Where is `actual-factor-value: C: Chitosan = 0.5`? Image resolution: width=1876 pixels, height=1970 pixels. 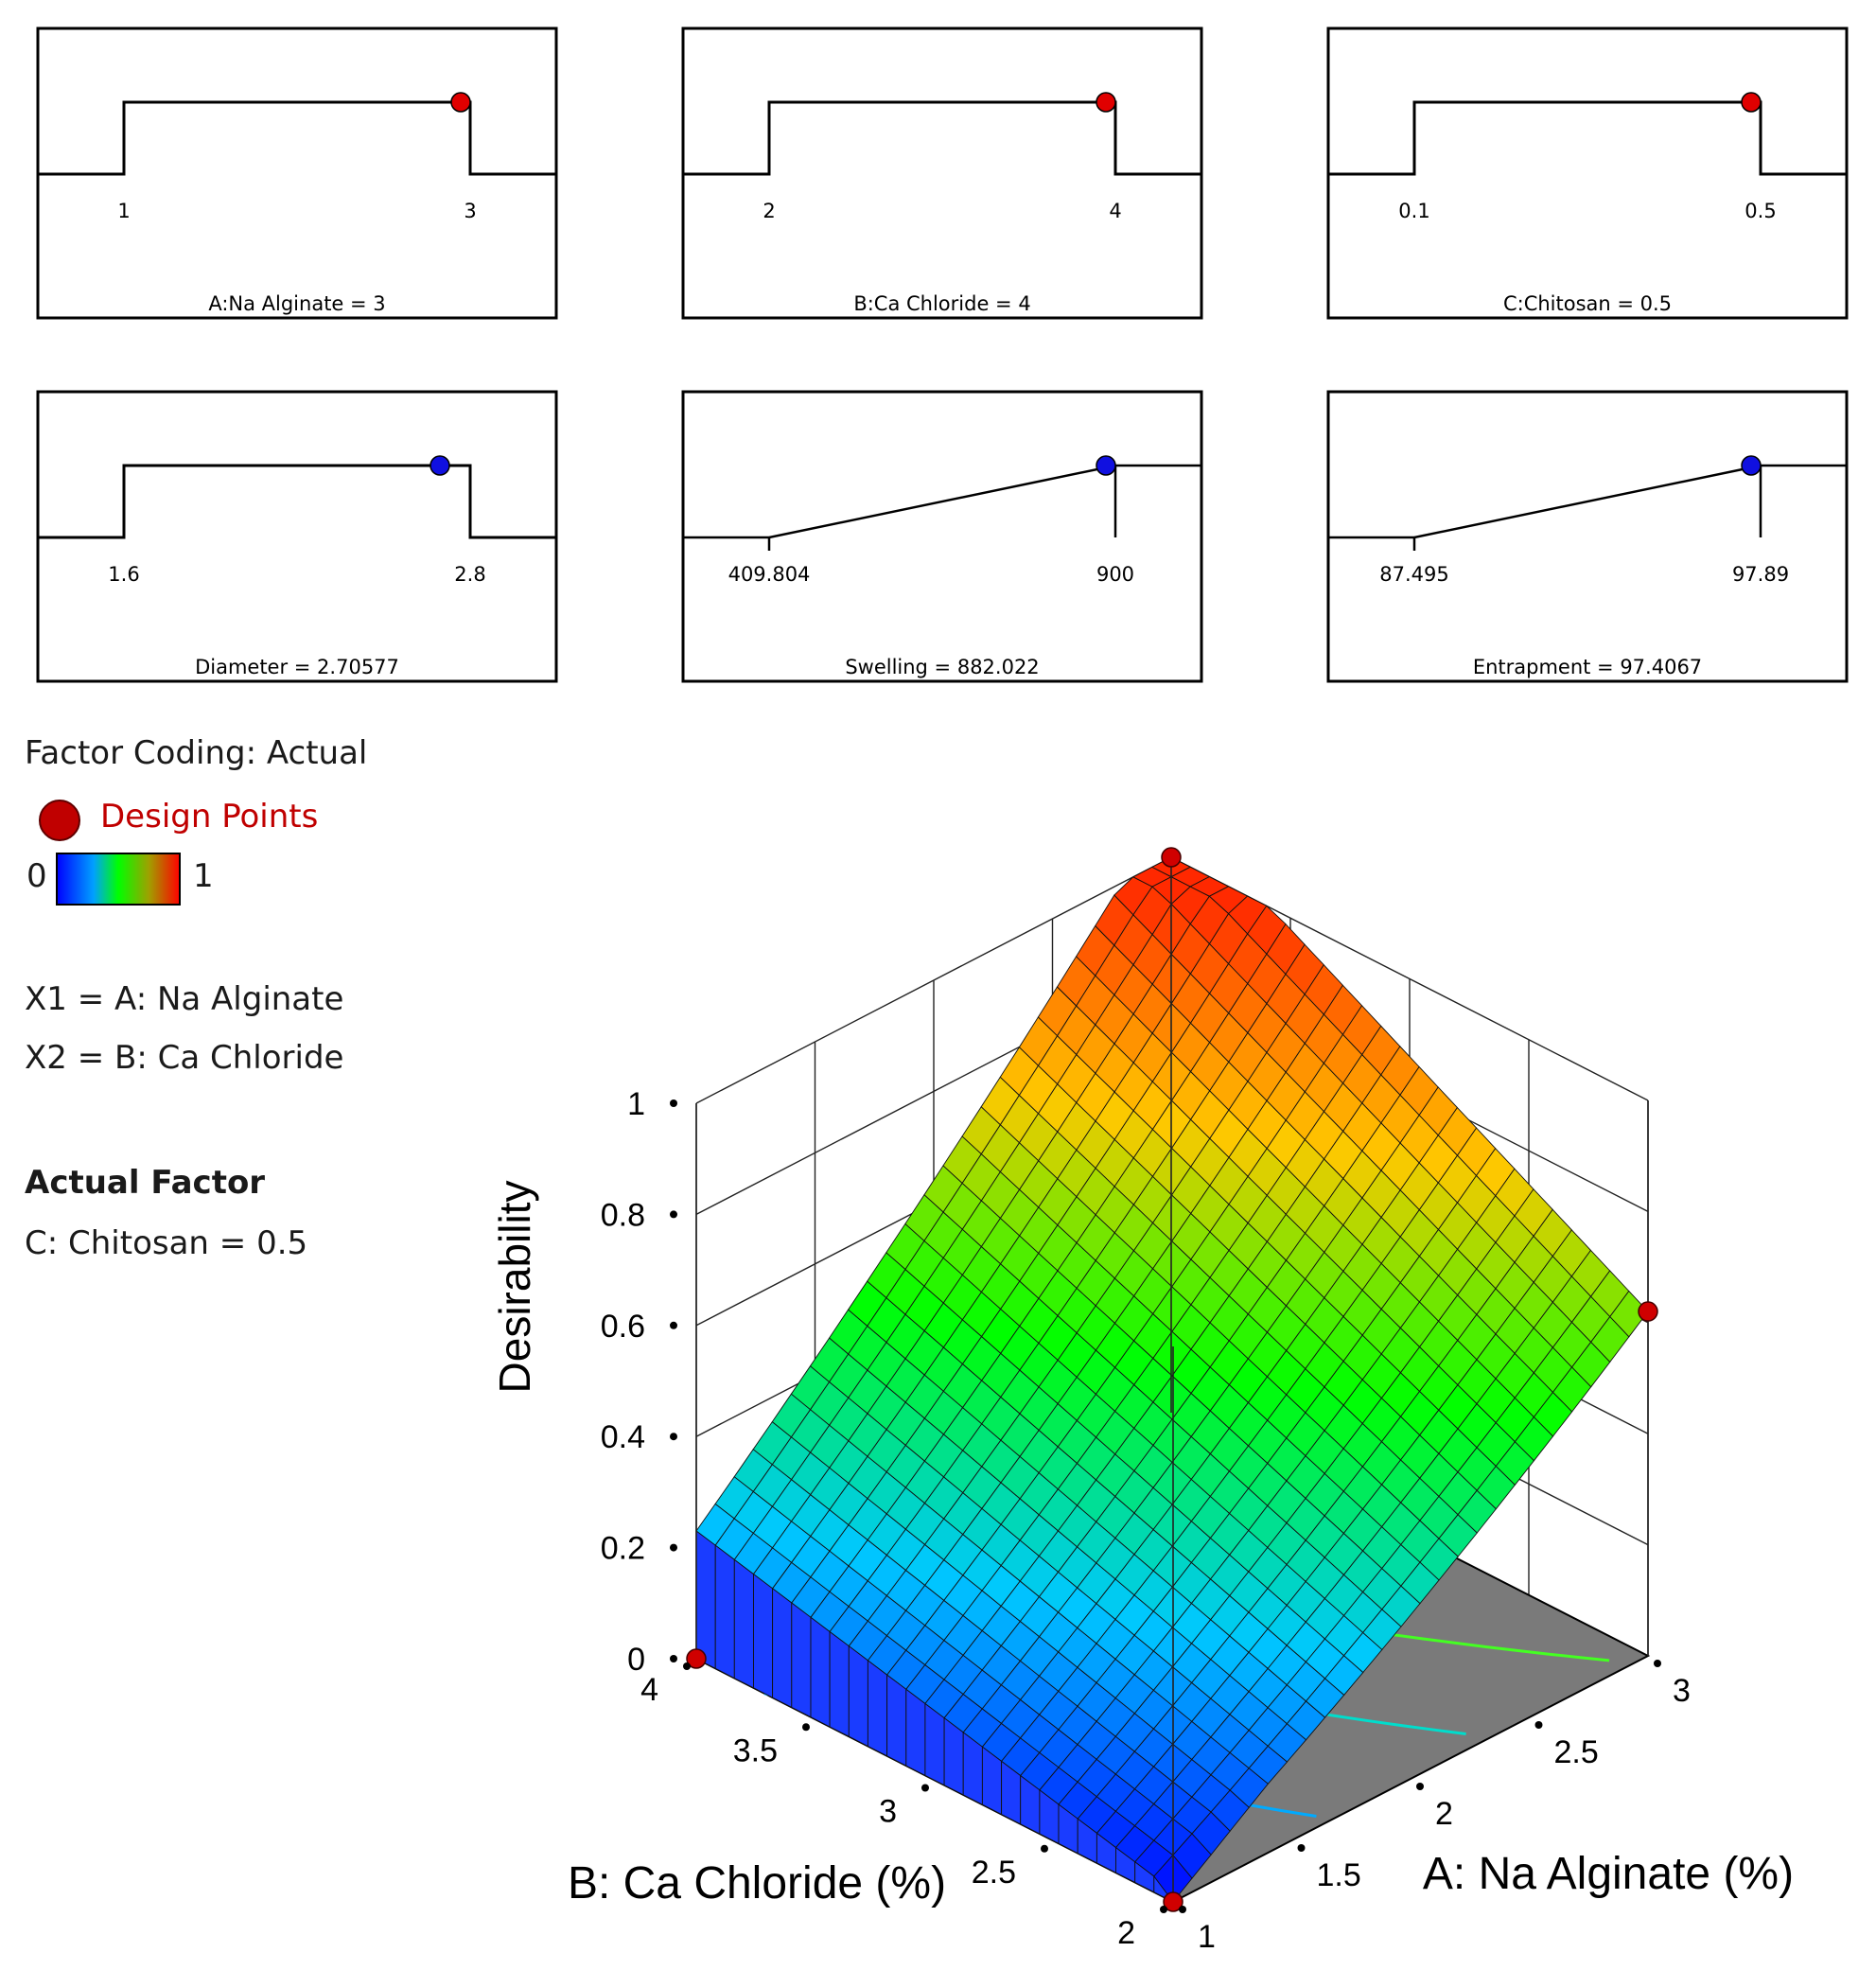 actual-factor-value: C: Chitosan = 0.5 is located at coordinates (166, 1243).